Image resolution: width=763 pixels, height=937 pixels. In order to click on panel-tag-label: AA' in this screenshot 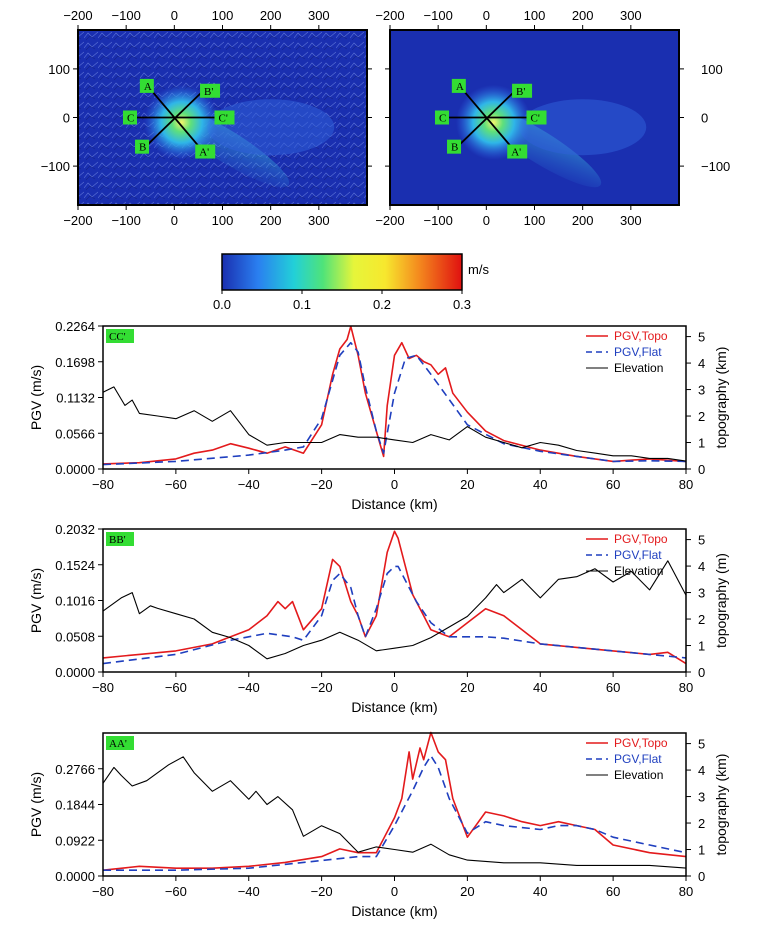, I will do `click(118, 744)`.